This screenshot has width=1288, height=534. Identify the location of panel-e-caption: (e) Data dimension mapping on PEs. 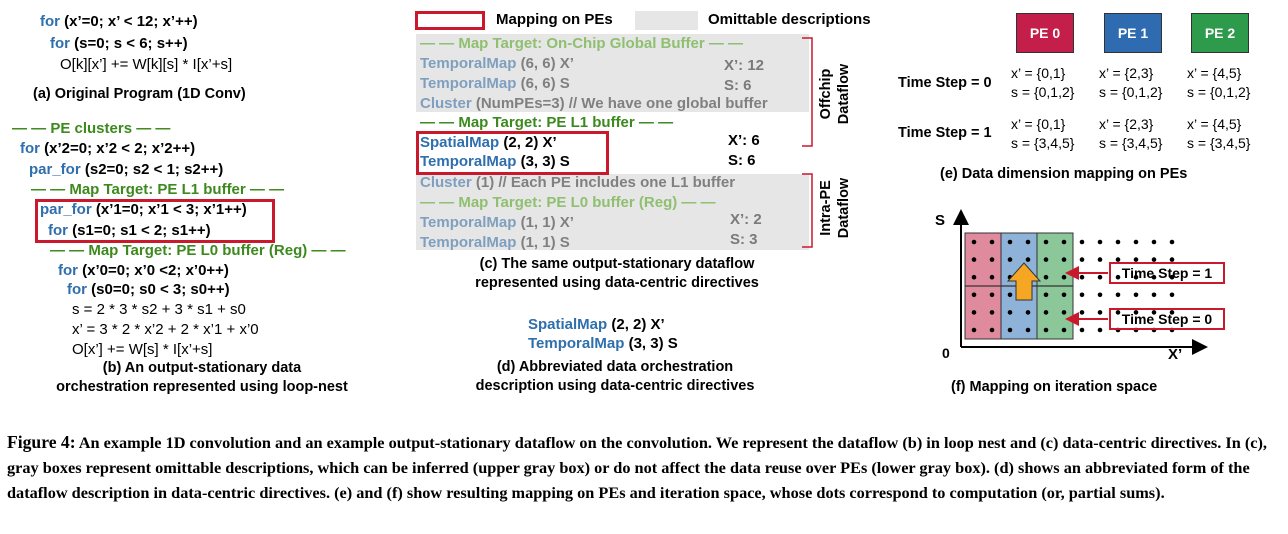
(1064, 174).